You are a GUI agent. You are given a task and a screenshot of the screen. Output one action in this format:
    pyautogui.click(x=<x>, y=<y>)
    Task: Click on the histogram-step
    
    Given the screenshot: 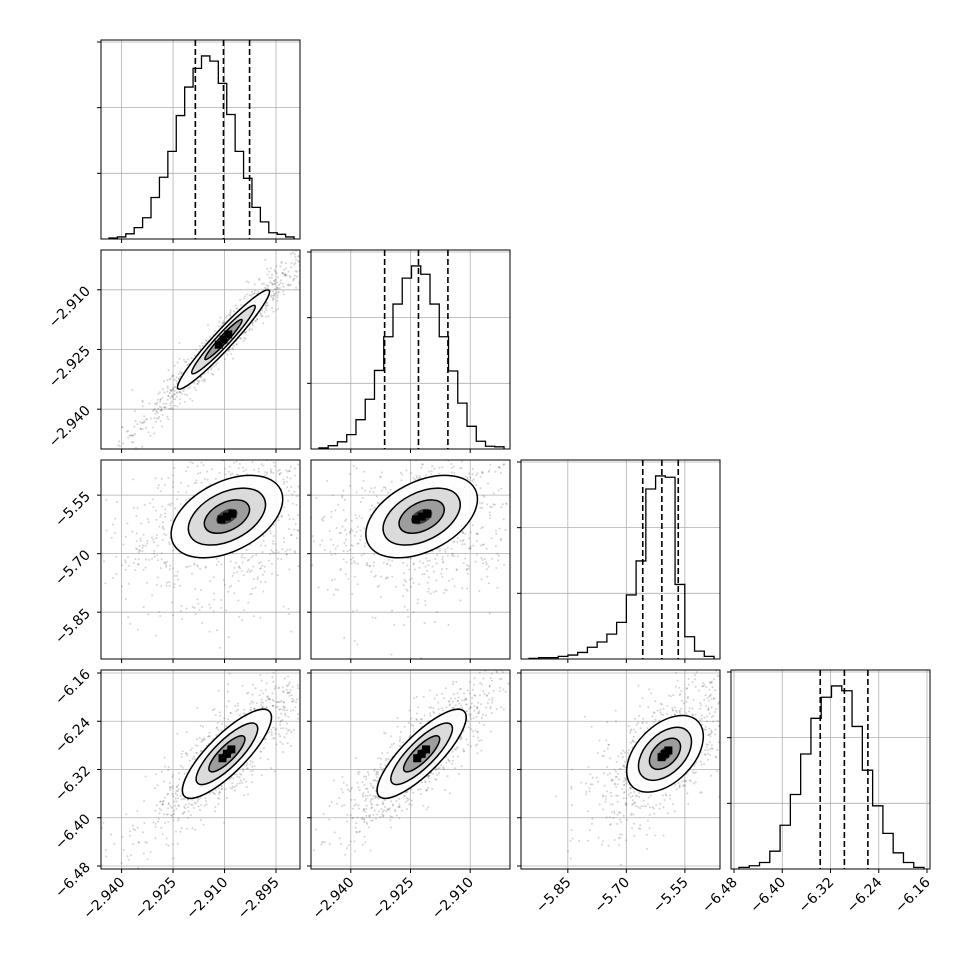 What is the action you would take?
    pyautogui.click(x=411, y=357)
    